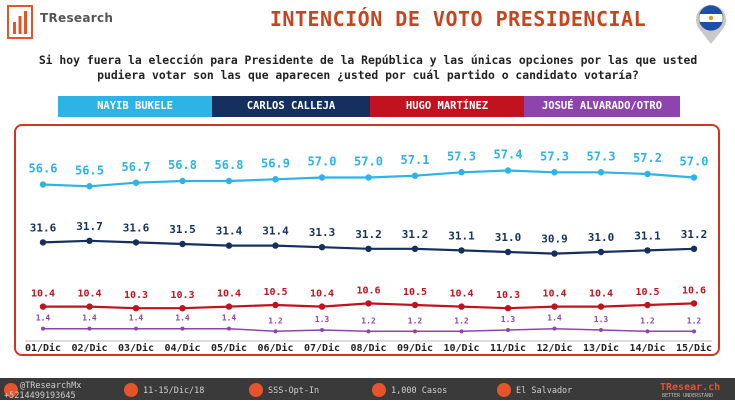 This screenshot has width=735, height=401. I want to click on data-label: 31.4, so click(275, 231).